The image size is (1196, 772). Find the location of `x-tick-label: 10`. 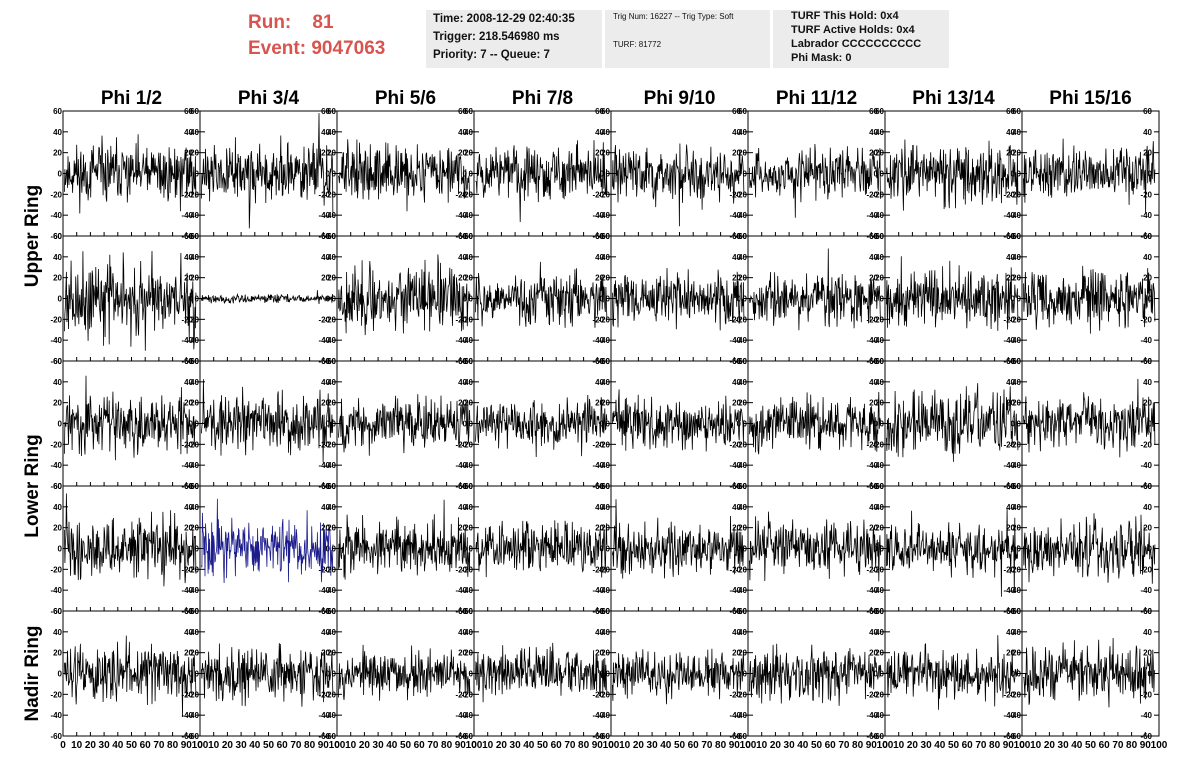

x-tick-label: 10 is located at coordinates (899, 745).